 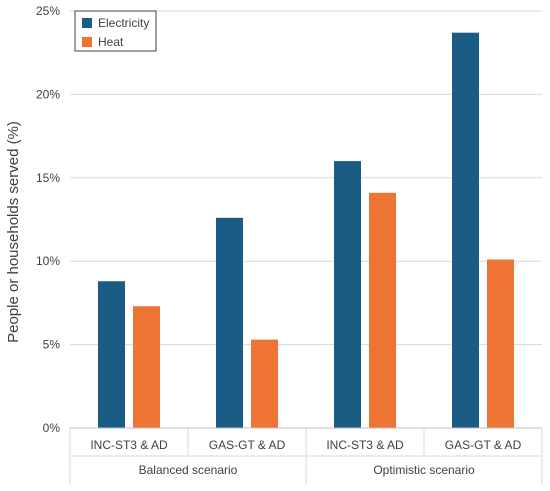 What do you see at coordinates (52, 428) in the screenshot?
I see `y-tick-label: 0%` at bounding box center [52, 428].